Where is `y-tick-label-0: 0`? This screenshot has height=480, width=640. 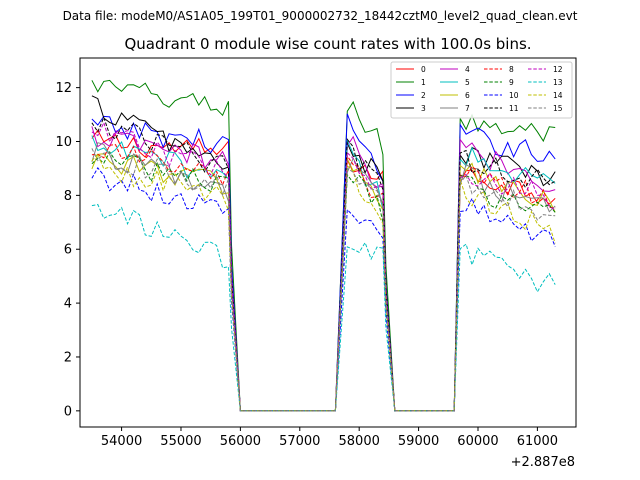 y-tick-label-0: 0 is located at coordinates (68, 411).